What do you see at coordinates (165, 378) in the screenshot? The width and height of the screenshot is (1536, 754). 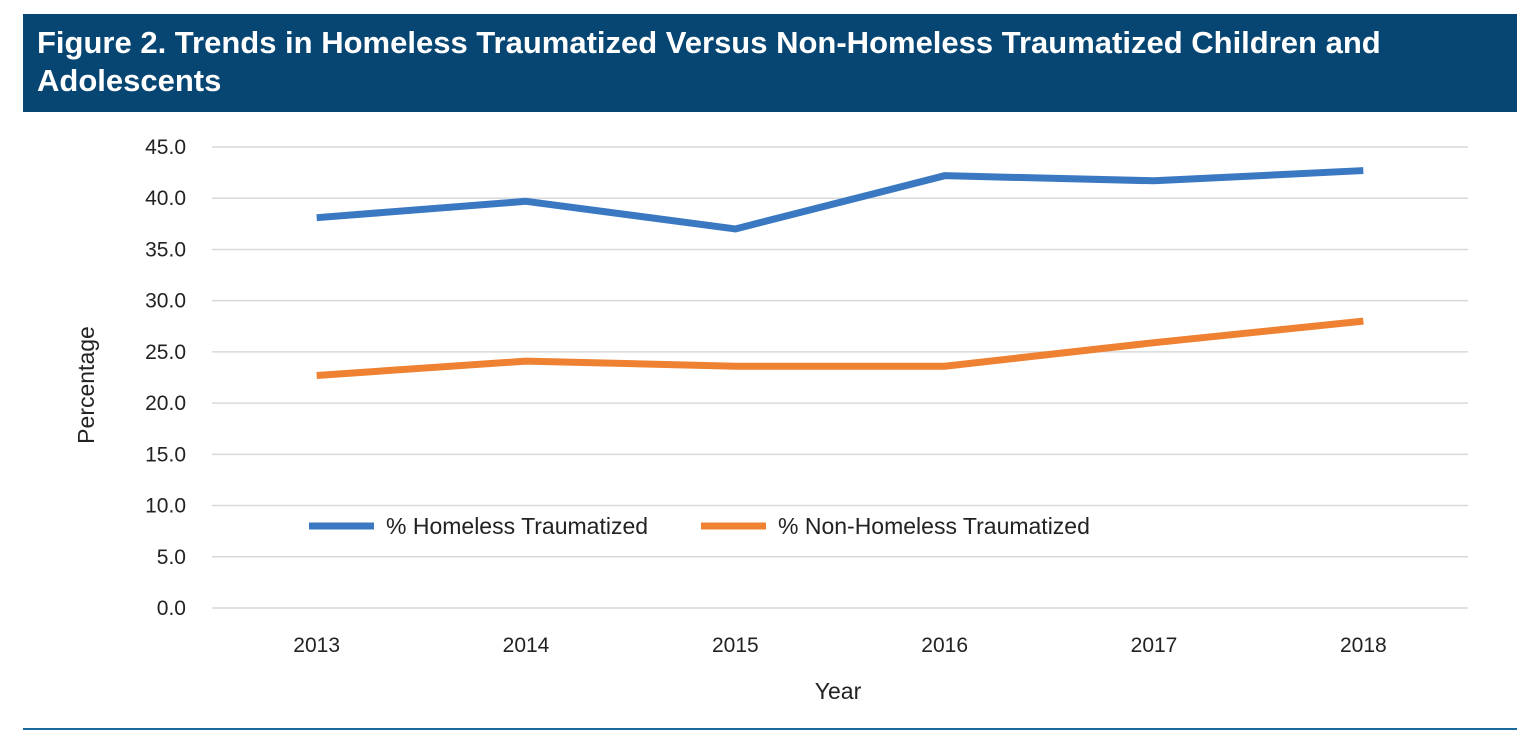 I see `y-axis-tick-labels: 0.0 5.0 10.0 15.0 20.0 25.0 30.0 35.0 40.0 45.0` at bounding box center [165, 378].